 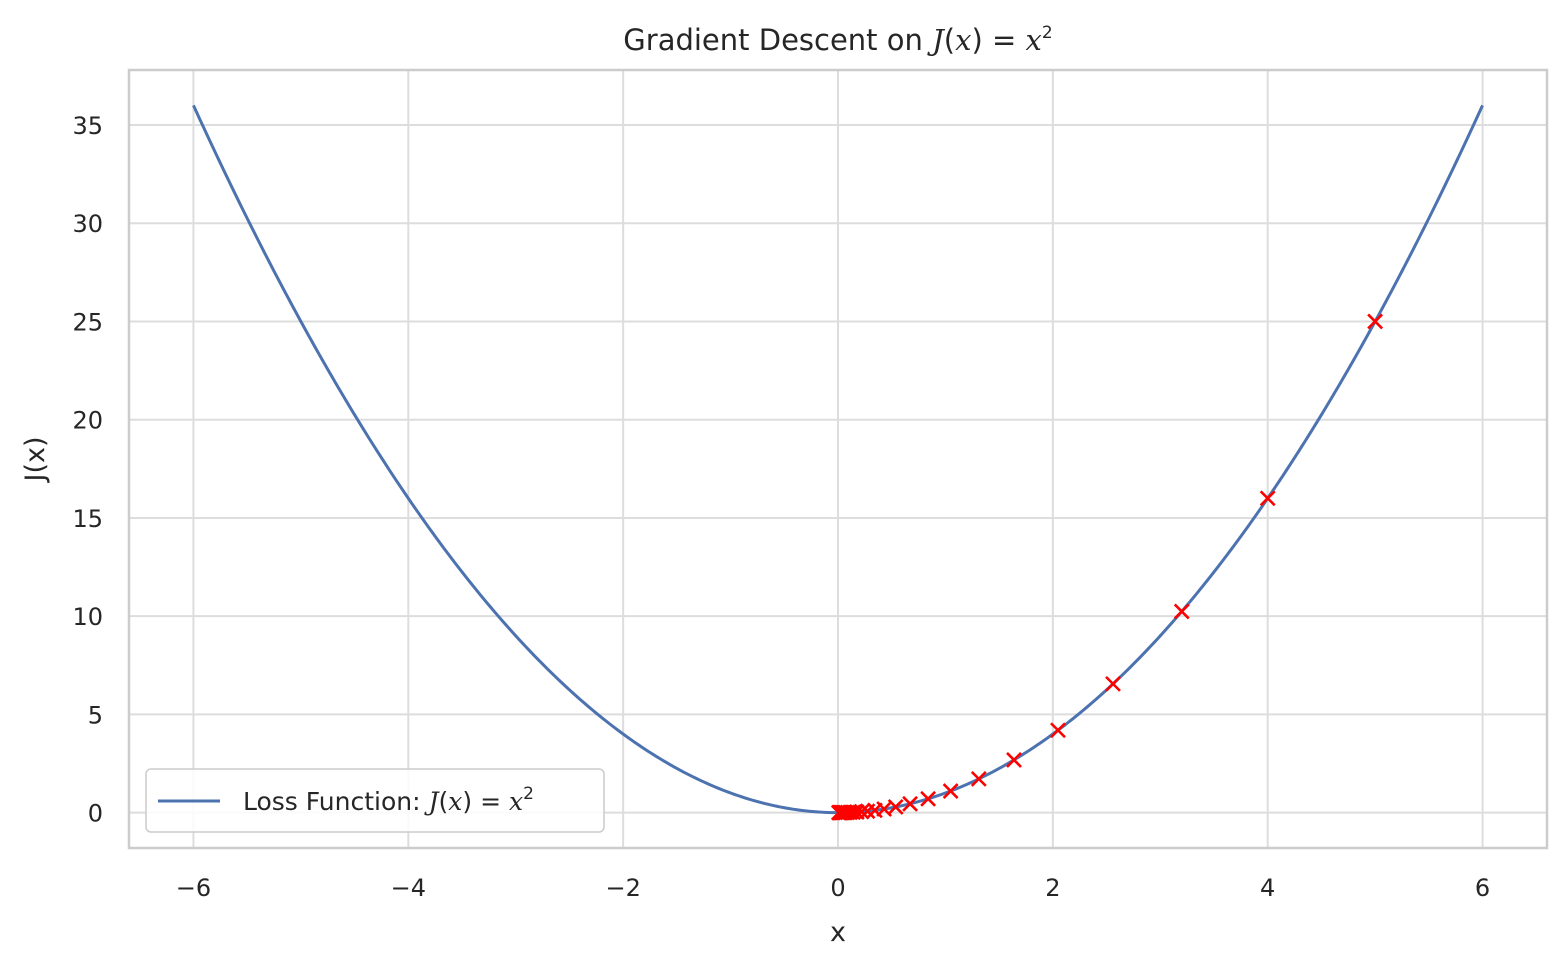 What do you see at coordinates (87, 617) in the screenshot?
I see `y-tick-label: 10` at bounding box center [87, 617].